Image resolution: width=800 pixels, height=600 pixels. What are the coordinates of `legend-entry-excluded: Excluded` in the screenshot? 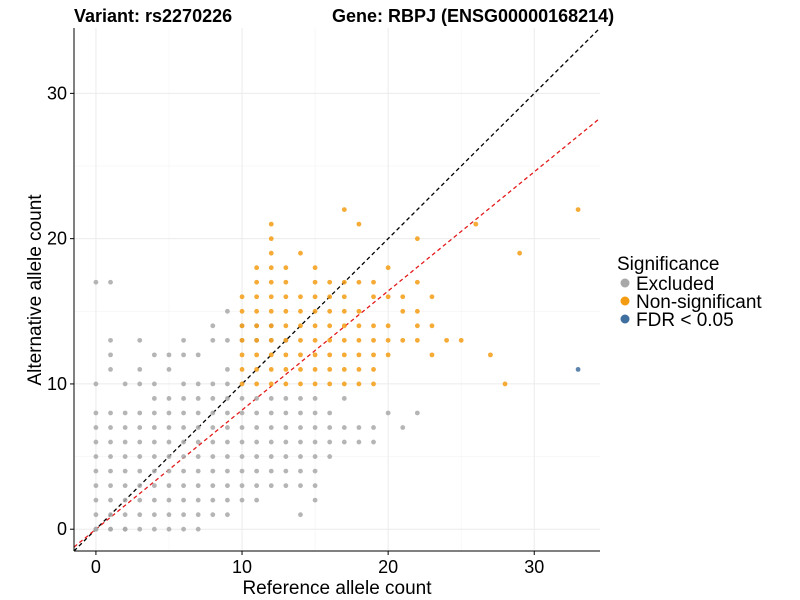 It's located at (667, 284).